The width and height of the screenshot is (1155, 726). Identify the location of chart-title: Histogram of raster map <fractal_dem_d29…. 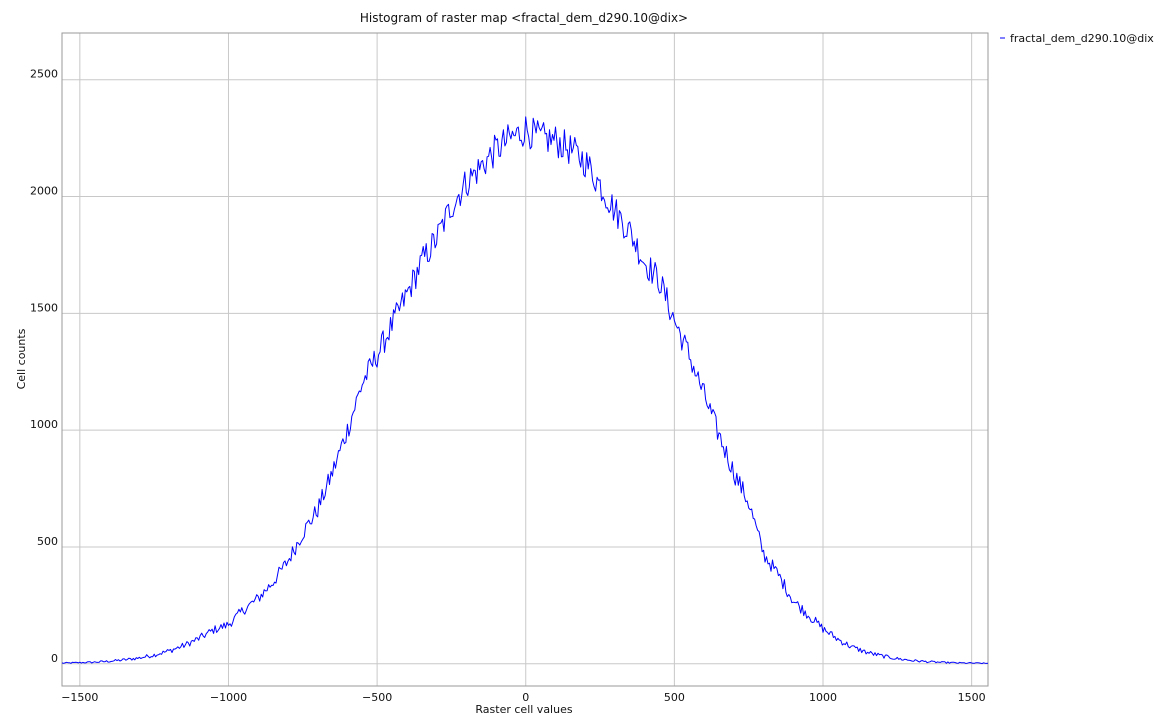
(524, 18).